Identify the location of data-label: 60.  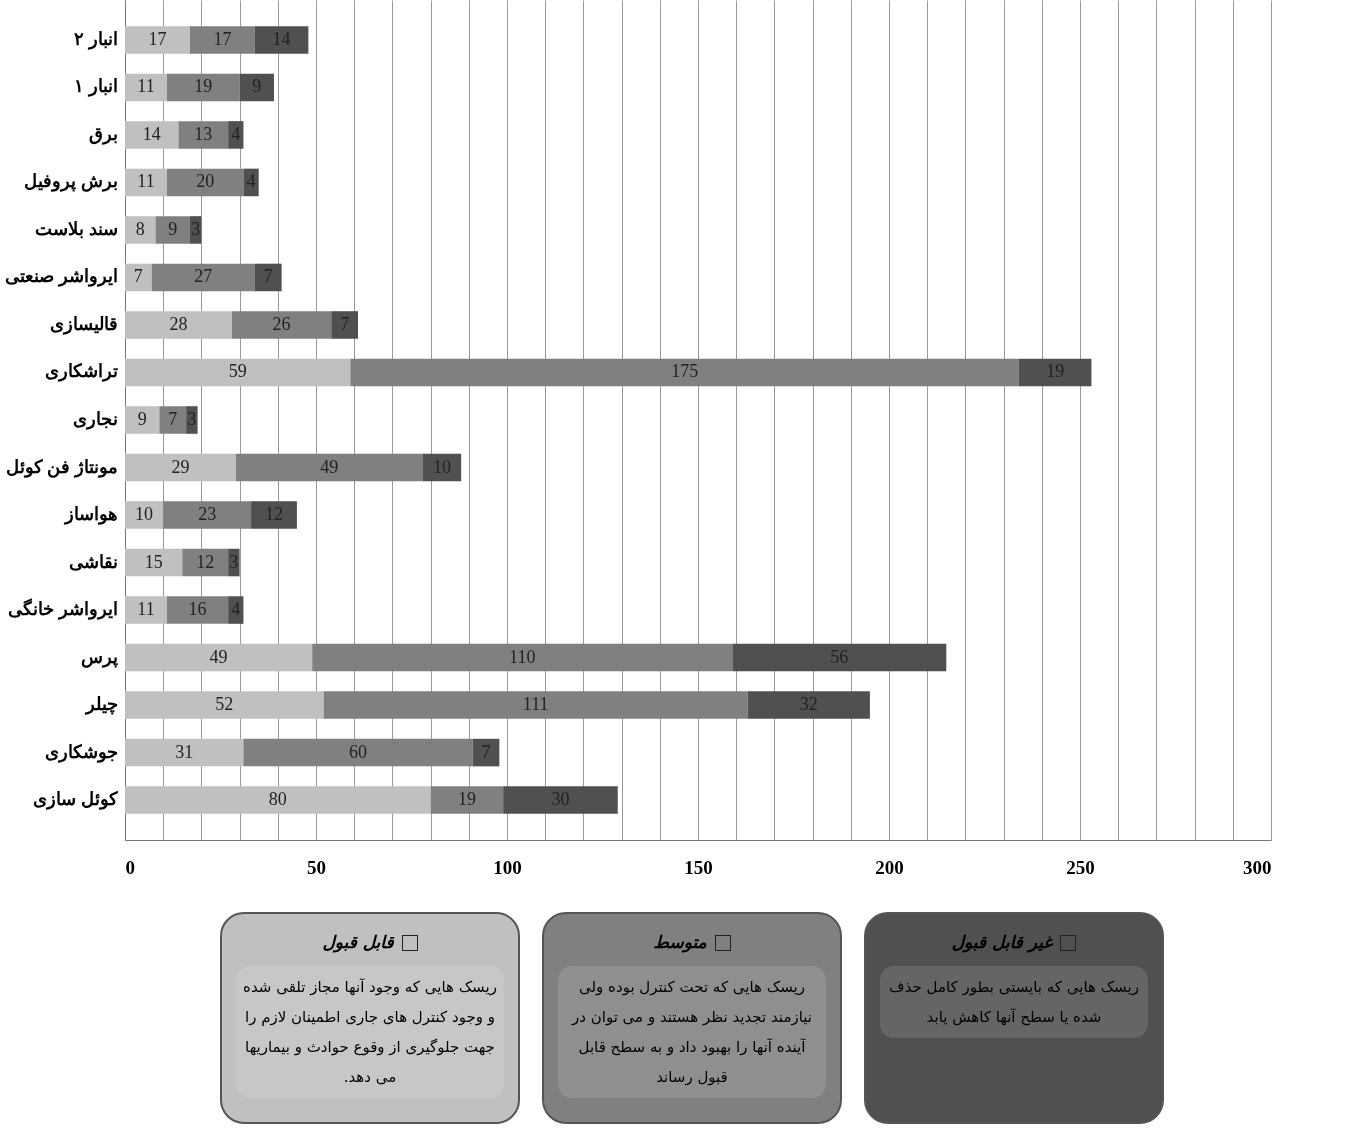
(358, 751).